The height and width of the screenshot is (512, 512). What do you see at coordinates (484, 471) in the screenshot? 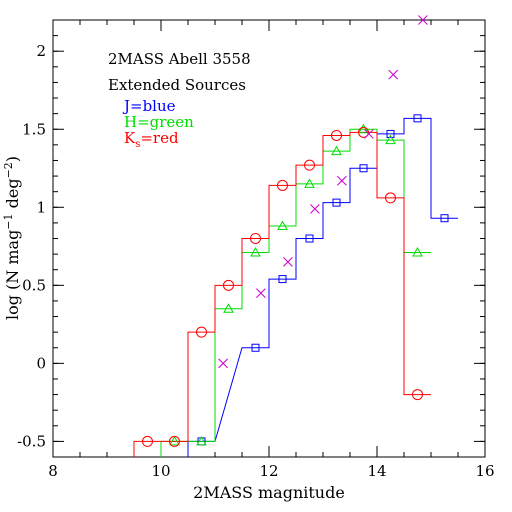
I see `x-tick-label: 16` at bounding box center [484, 471].